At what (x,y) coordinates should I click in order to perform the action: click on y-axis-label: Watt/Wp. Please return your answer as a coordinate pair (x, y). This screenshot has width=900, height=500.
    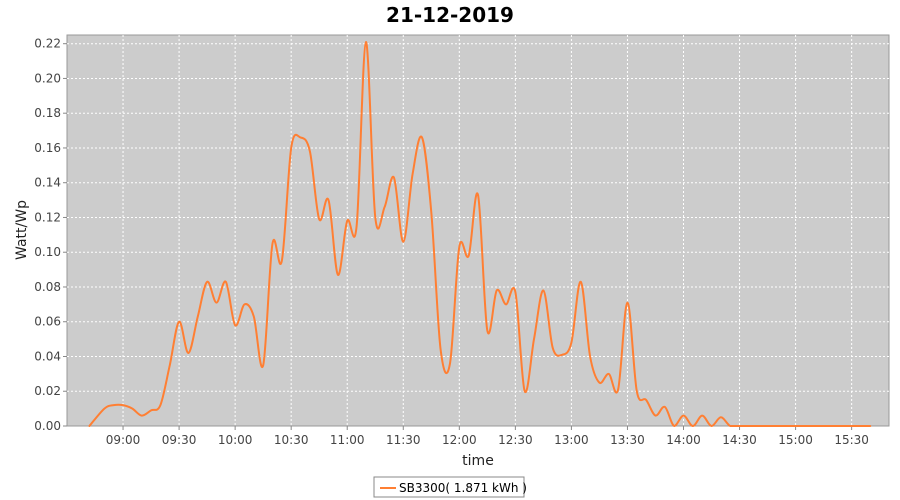
    Looking at the image, I should click on (22, 230).